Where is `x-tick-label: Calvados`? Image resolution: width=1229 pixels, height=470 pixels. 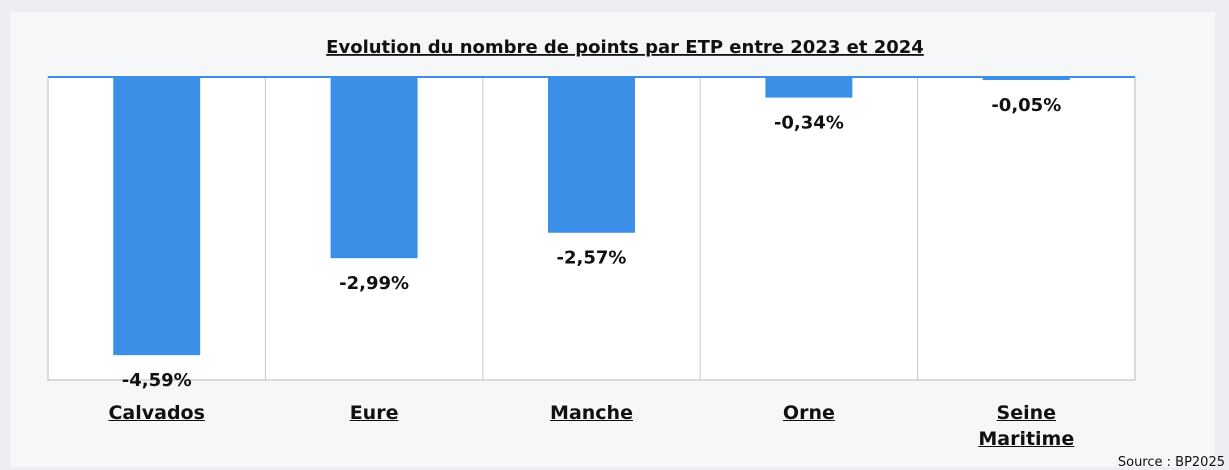 x-tick-label: Calvados is located at coordinates (156, 413).